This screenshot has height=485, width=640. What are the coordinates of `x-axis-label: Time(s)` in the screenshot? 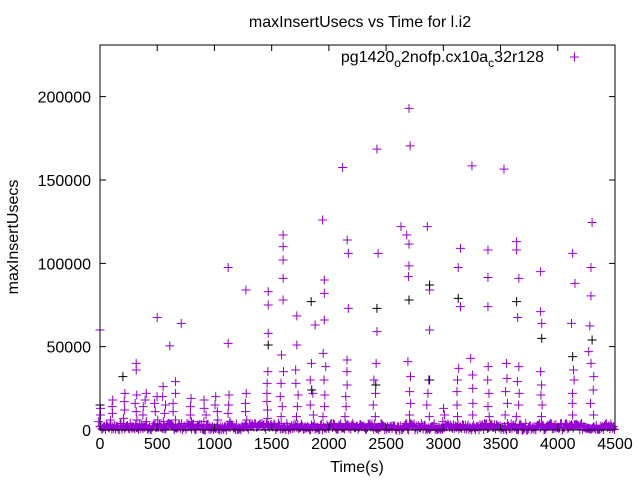 It's located at (357, 467).